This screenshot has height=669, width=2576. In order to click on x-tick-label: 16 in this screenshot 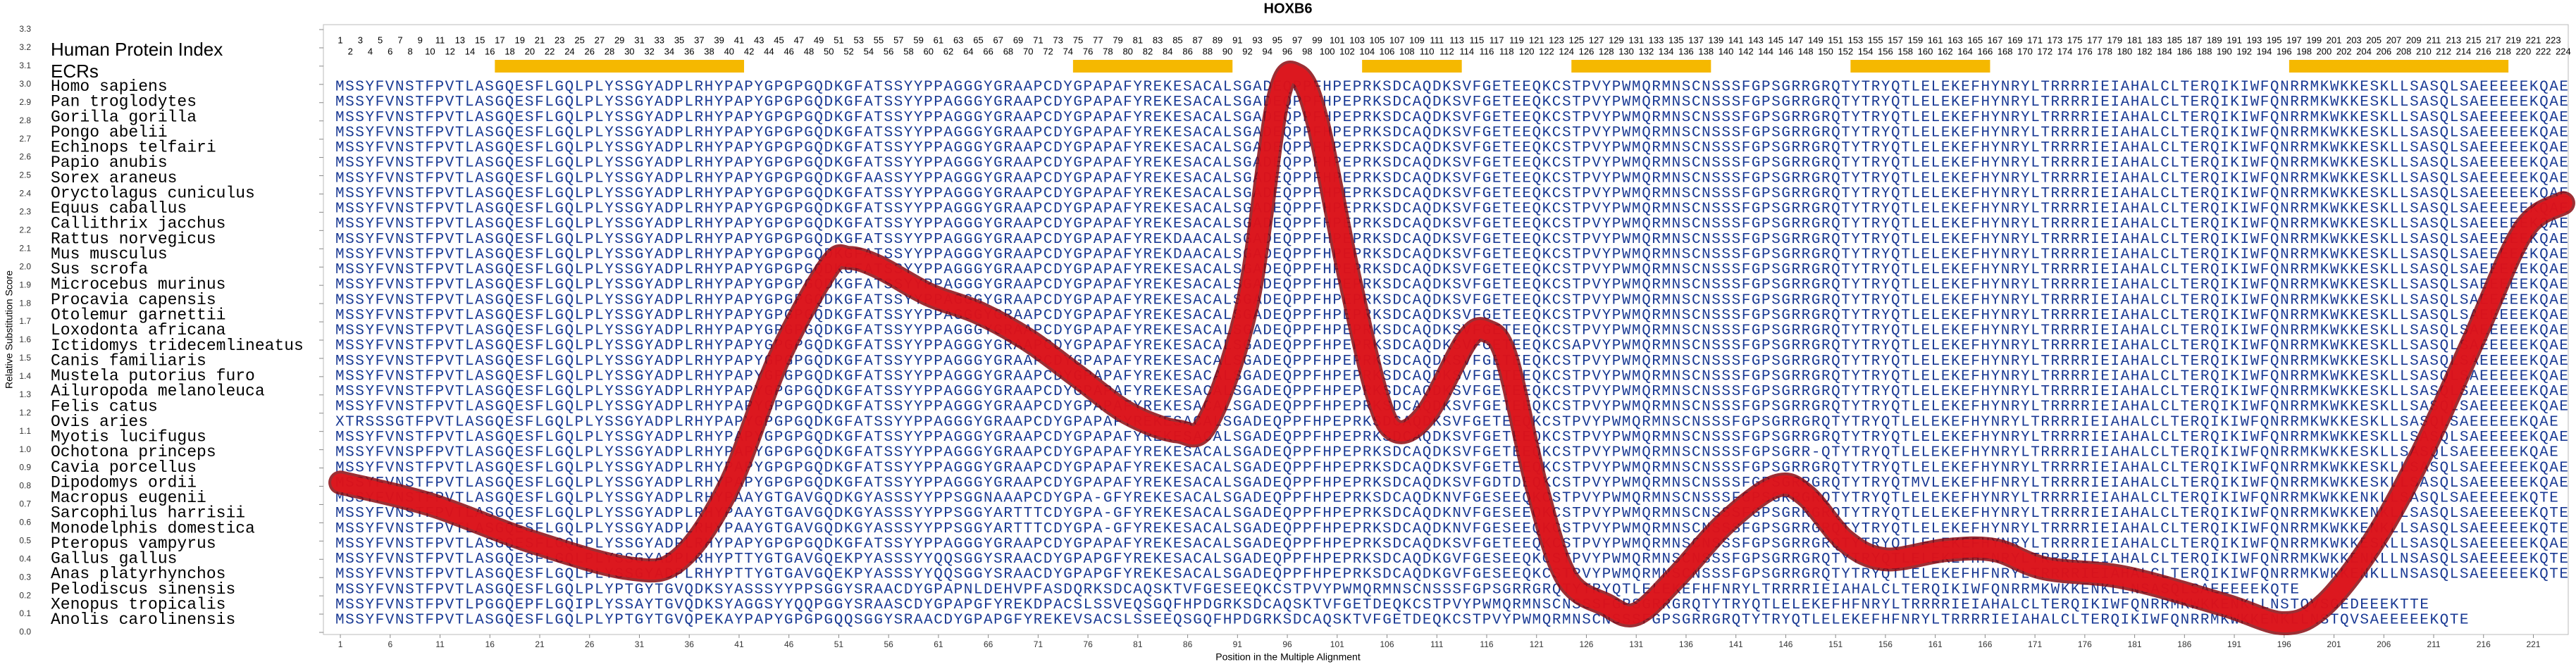, I will do `click(490, 644)`.